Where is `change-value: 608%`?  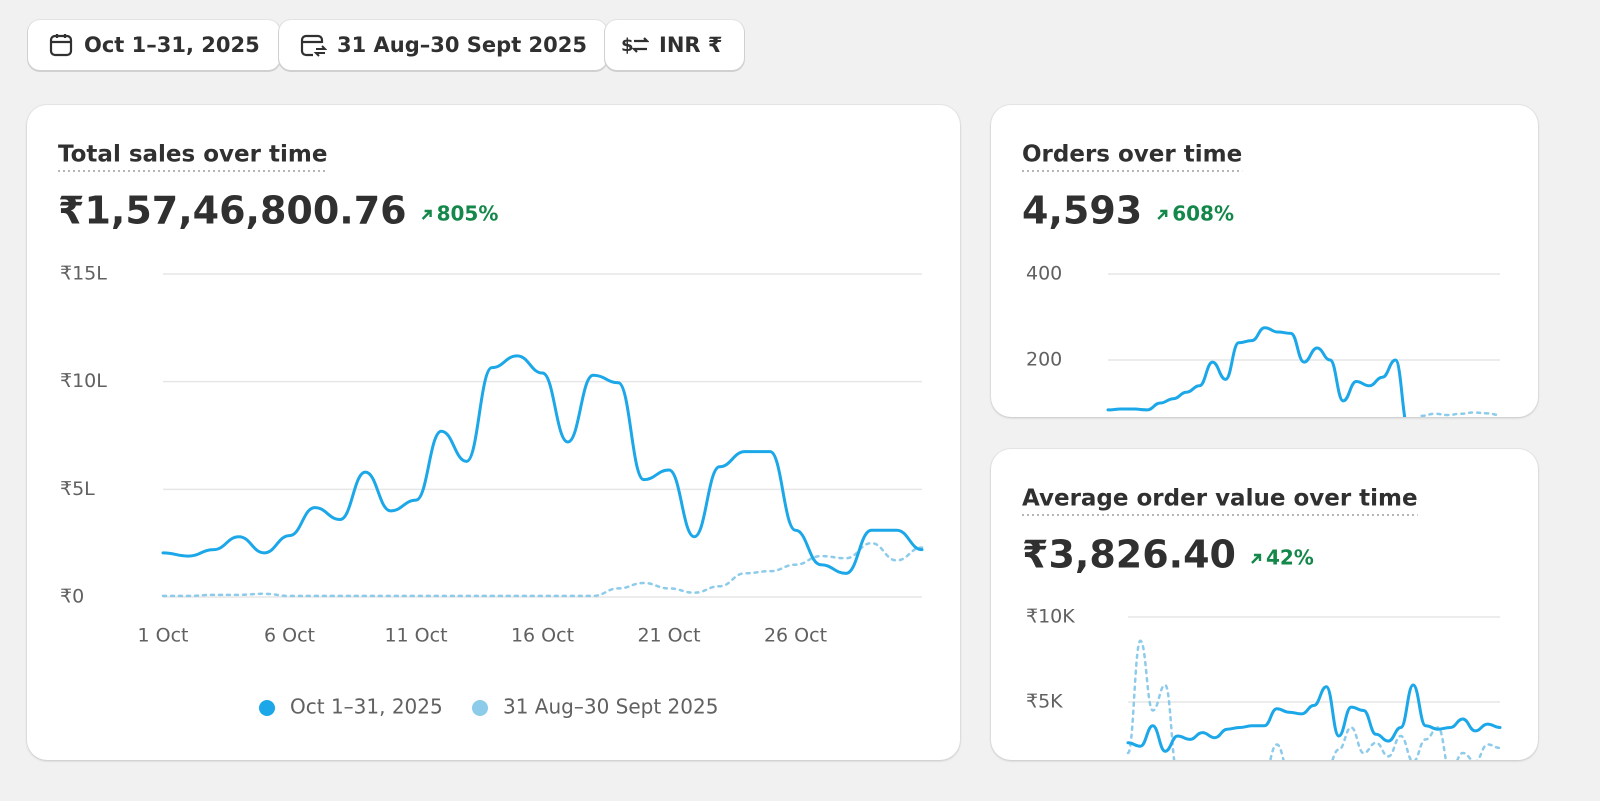
change-value: 608% is located at coordinates (1203, 214).